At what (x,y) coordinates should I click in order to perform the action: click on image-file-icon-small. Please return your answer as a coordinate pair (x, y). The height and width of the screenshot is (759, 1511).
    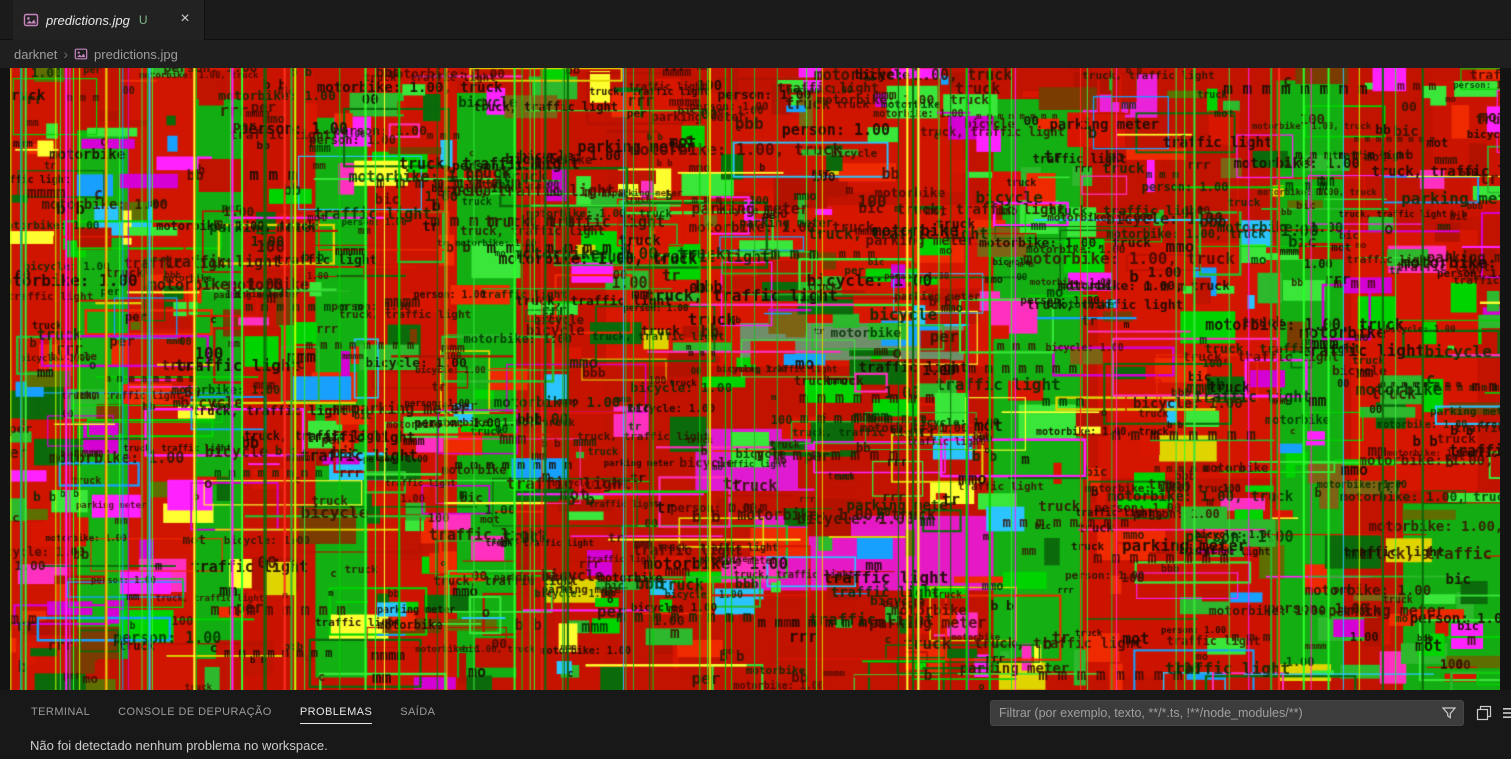
    Looking at the image, I should click on (81, 54).